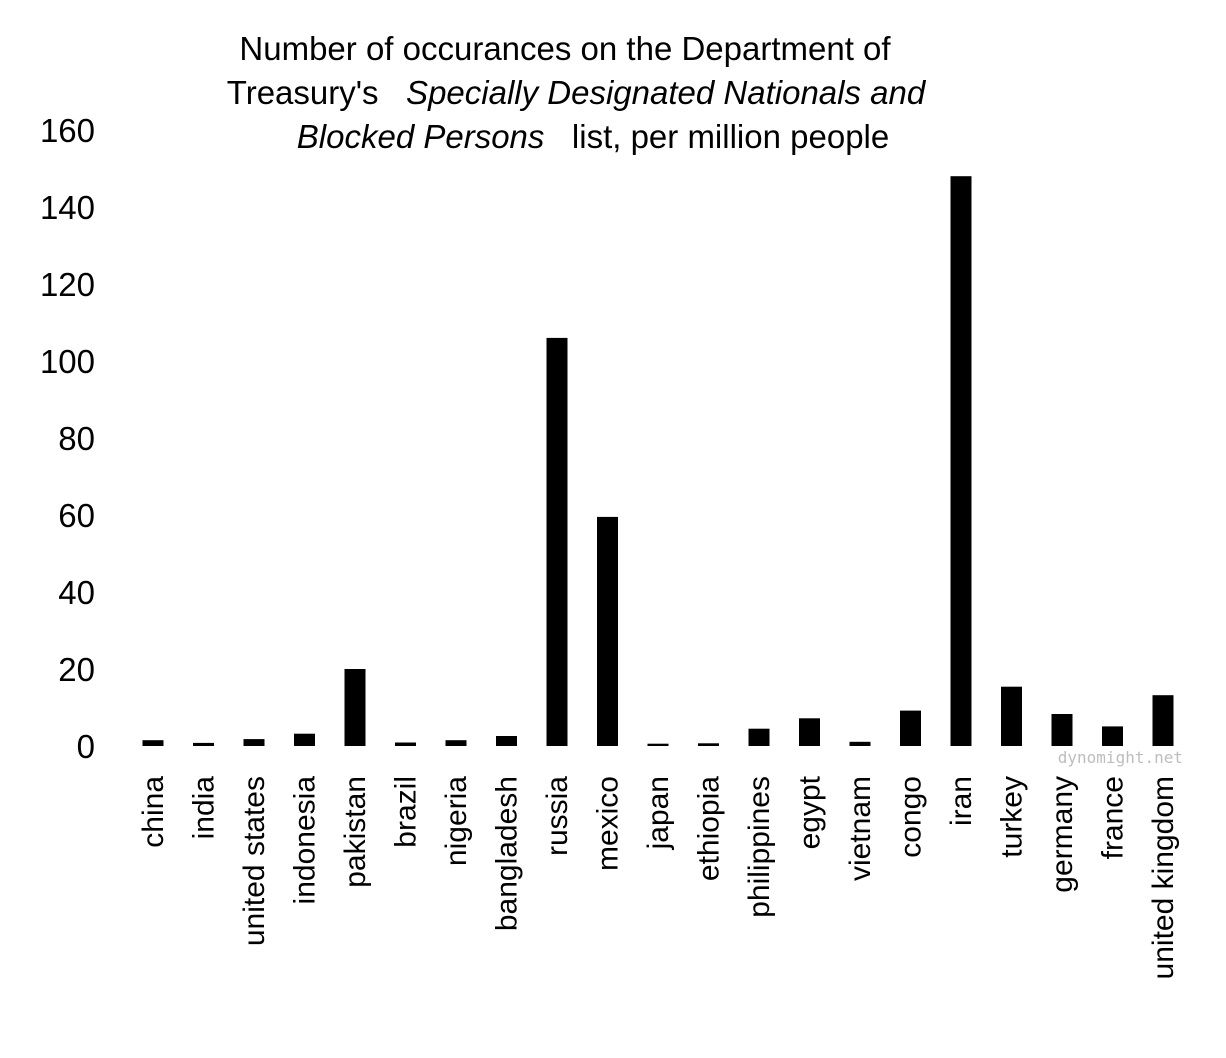 The image size is (1226, 1058). What do you see at coordinates (254, 861) in the screenshot?
I see `x-tick-label-united-states: united states` at bounding box center [254, 861].